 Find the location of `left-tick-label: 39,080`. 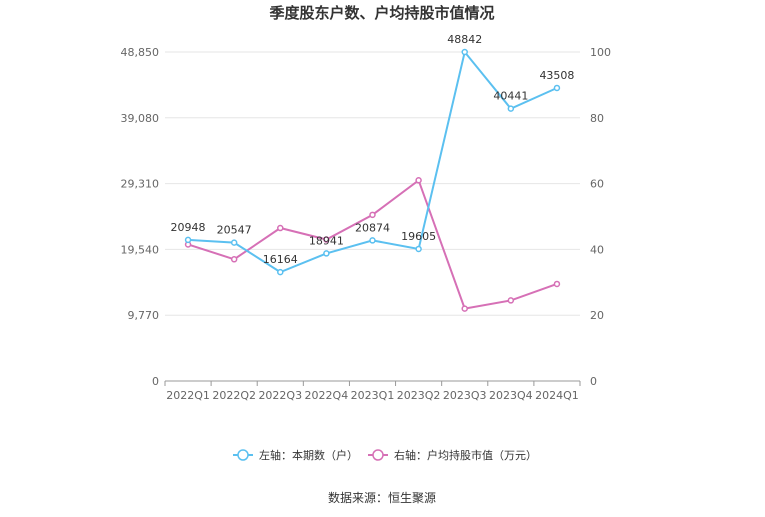

left-tick-label: 39,080 is located at coordinates (140, 118).